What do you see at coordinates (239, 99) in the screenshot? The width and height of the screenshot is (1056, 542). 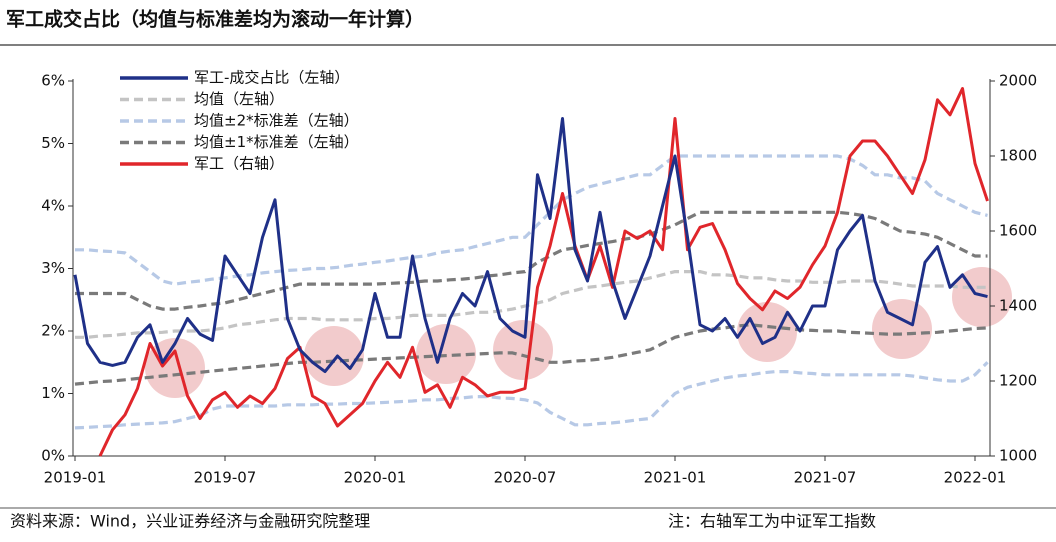 I see `legend-label: 均值（左轴）` at bounding box center [239, 99].